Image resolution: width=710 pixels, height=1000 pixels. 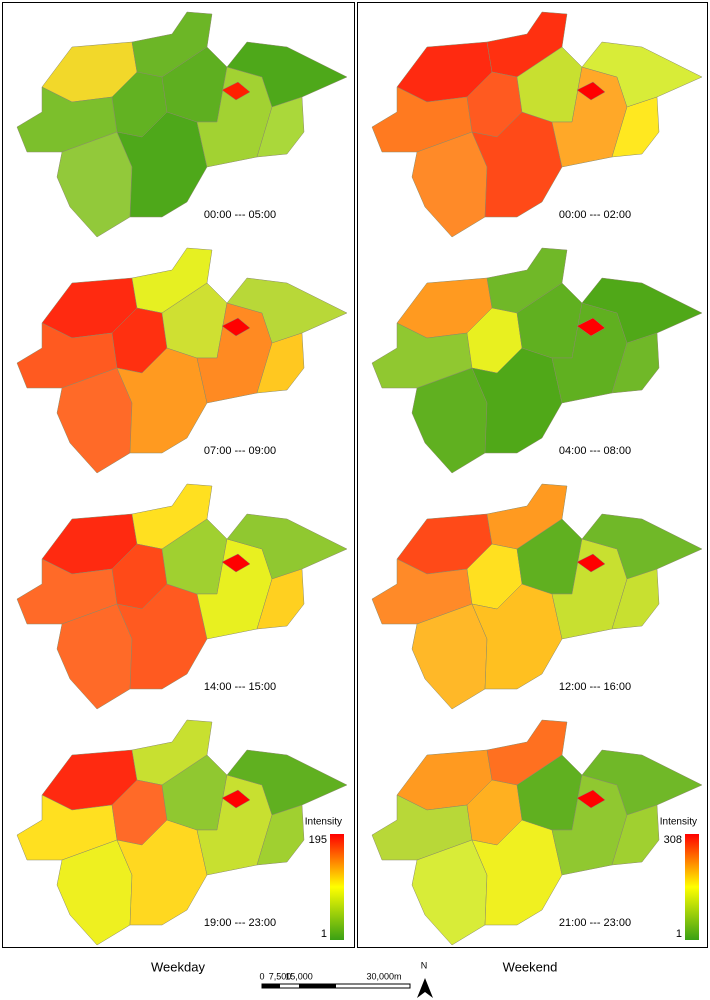 What do you see at coordinates (240, 687) in the screenshot?
I see `time-label: 14:00 --- 15:00` at bounding box center [240, 687].